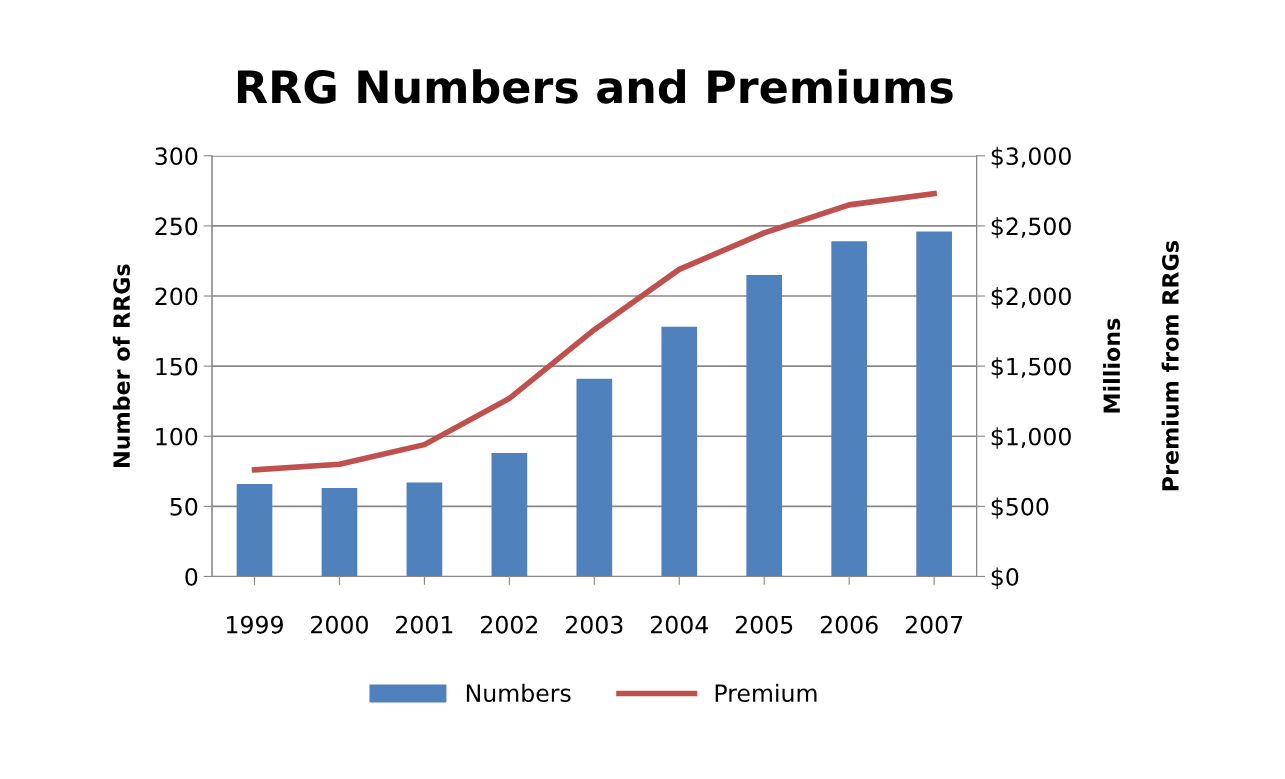 The width and height of the screenshot is (1285, 779). I want to click on chart-title: RRG Numbers and Premiums, so click(595, 86).